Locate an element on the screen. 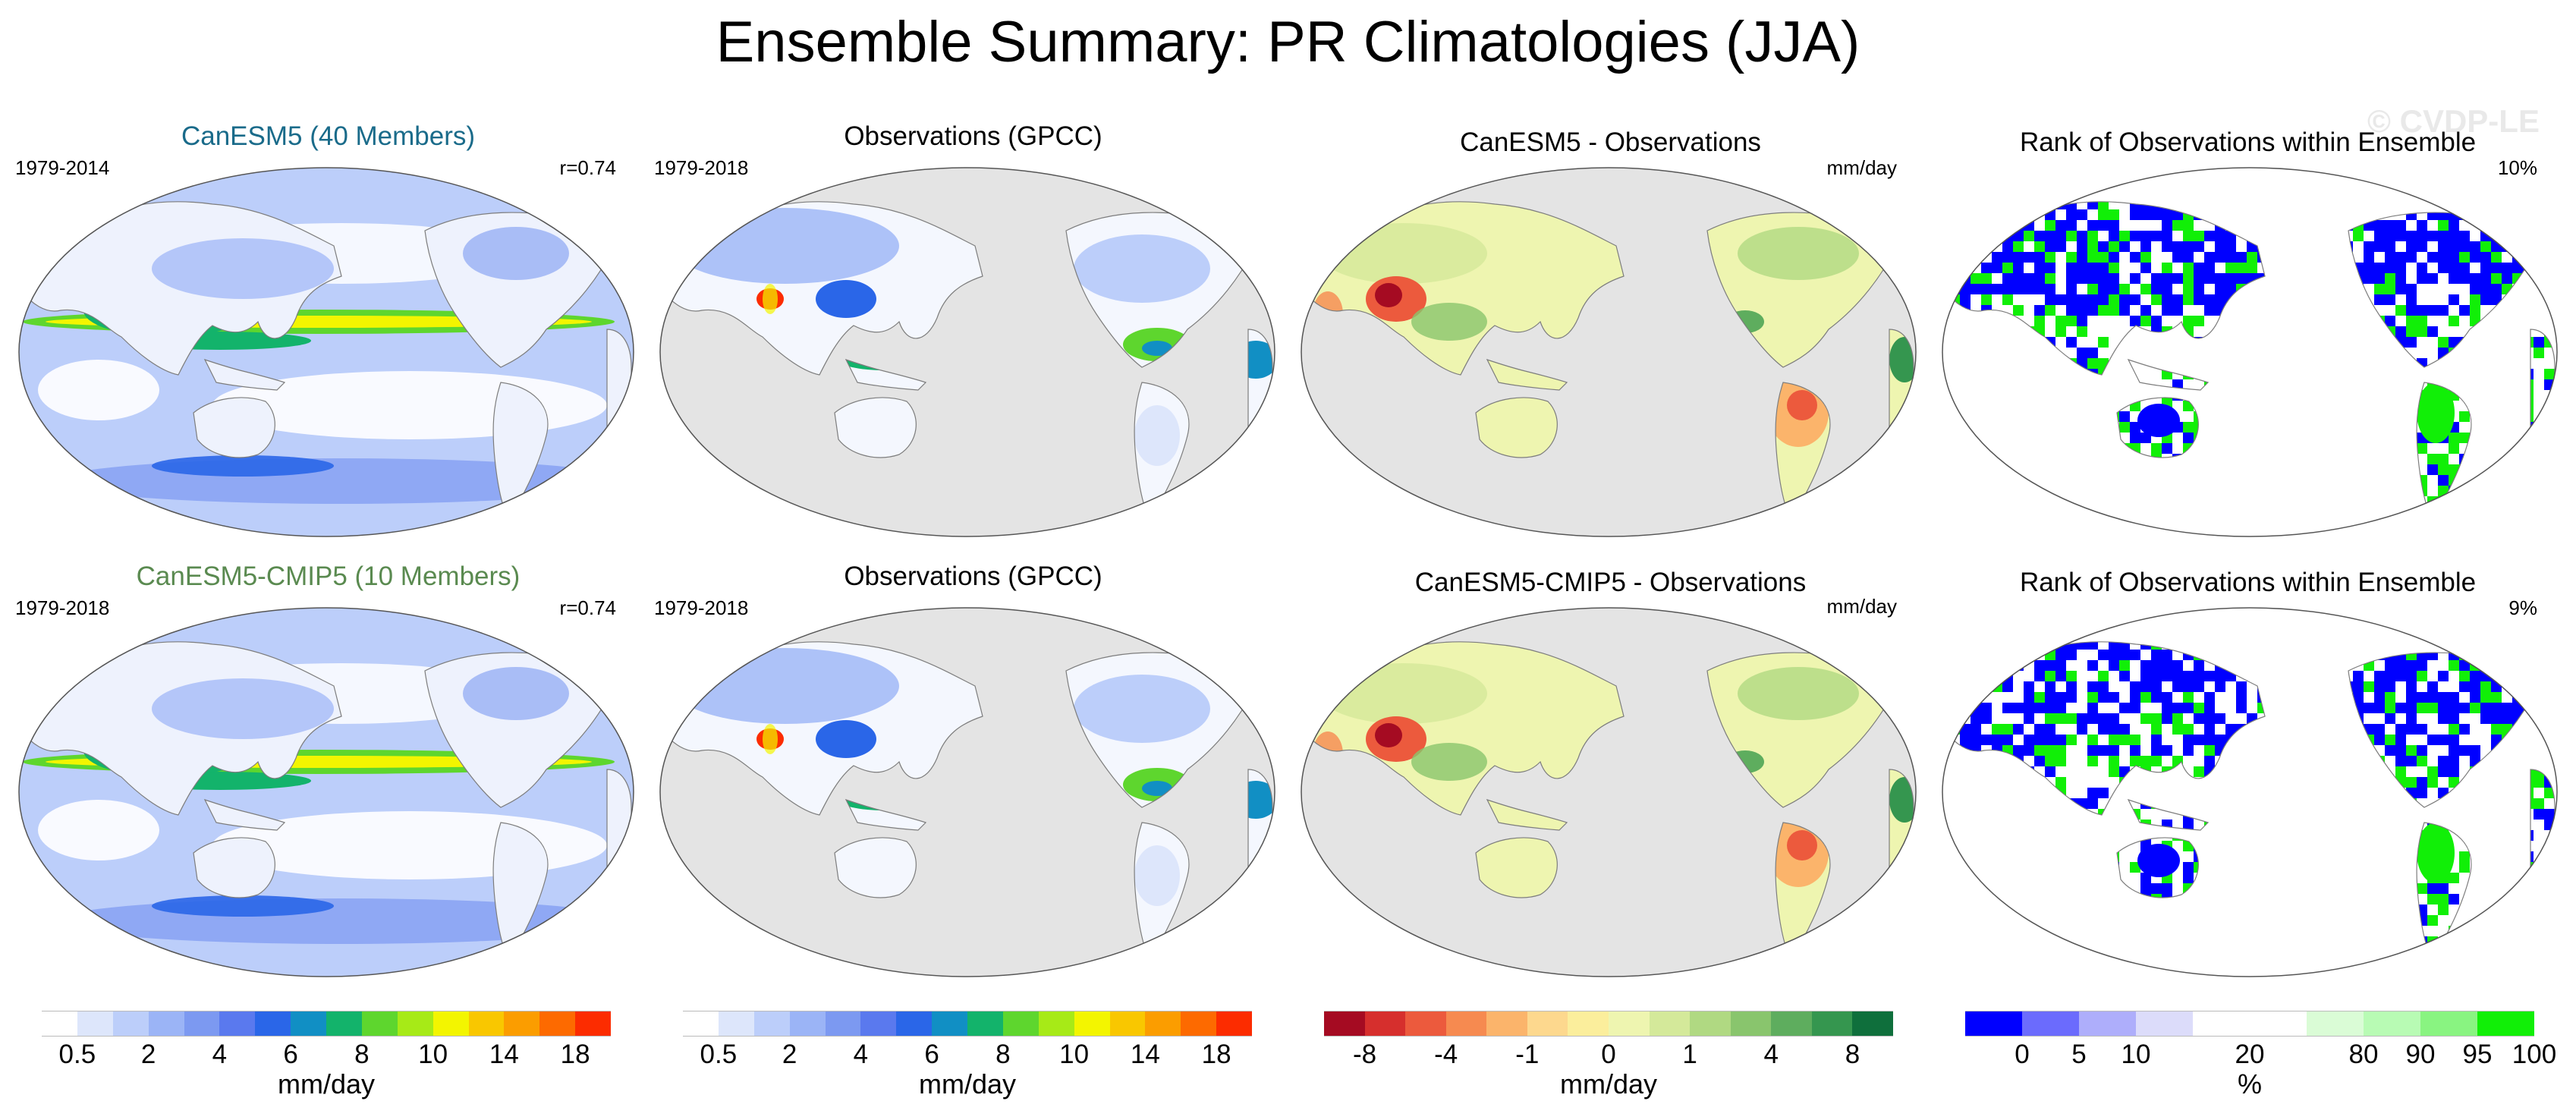 This screenshot has height=1120, width=2576. map-obs-row1 is located at coordinates (967, 352).